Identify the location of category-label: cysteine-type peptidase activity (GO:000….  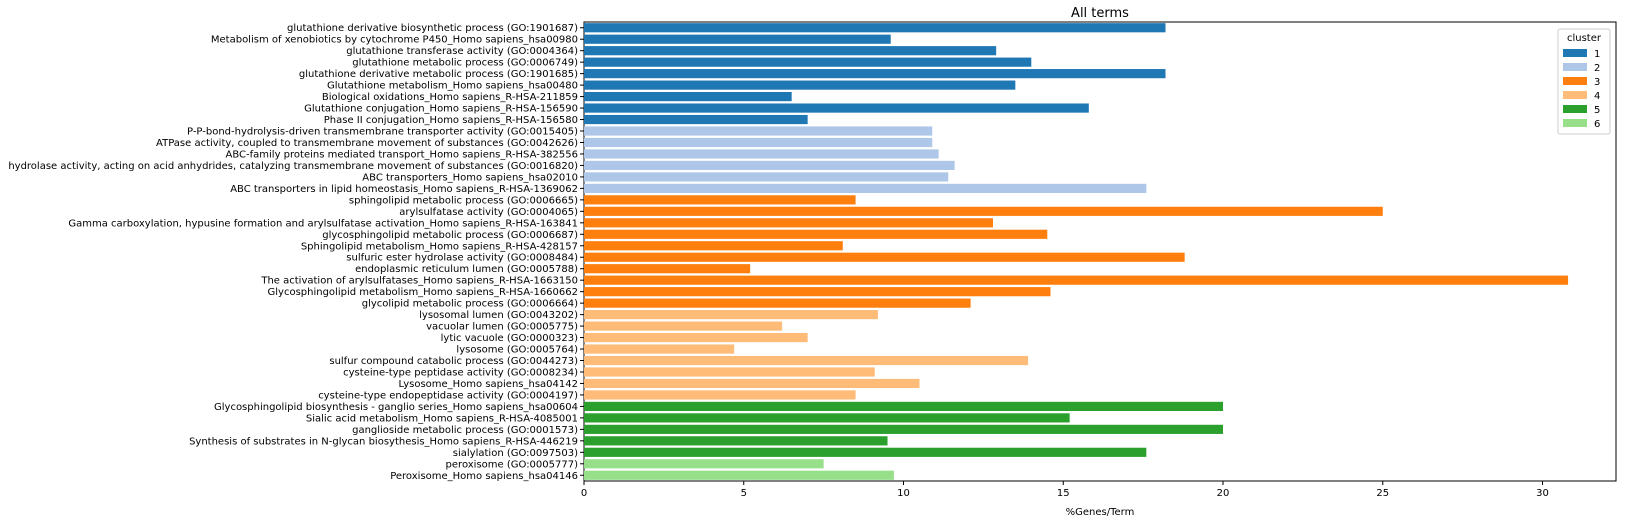
(460, 372).